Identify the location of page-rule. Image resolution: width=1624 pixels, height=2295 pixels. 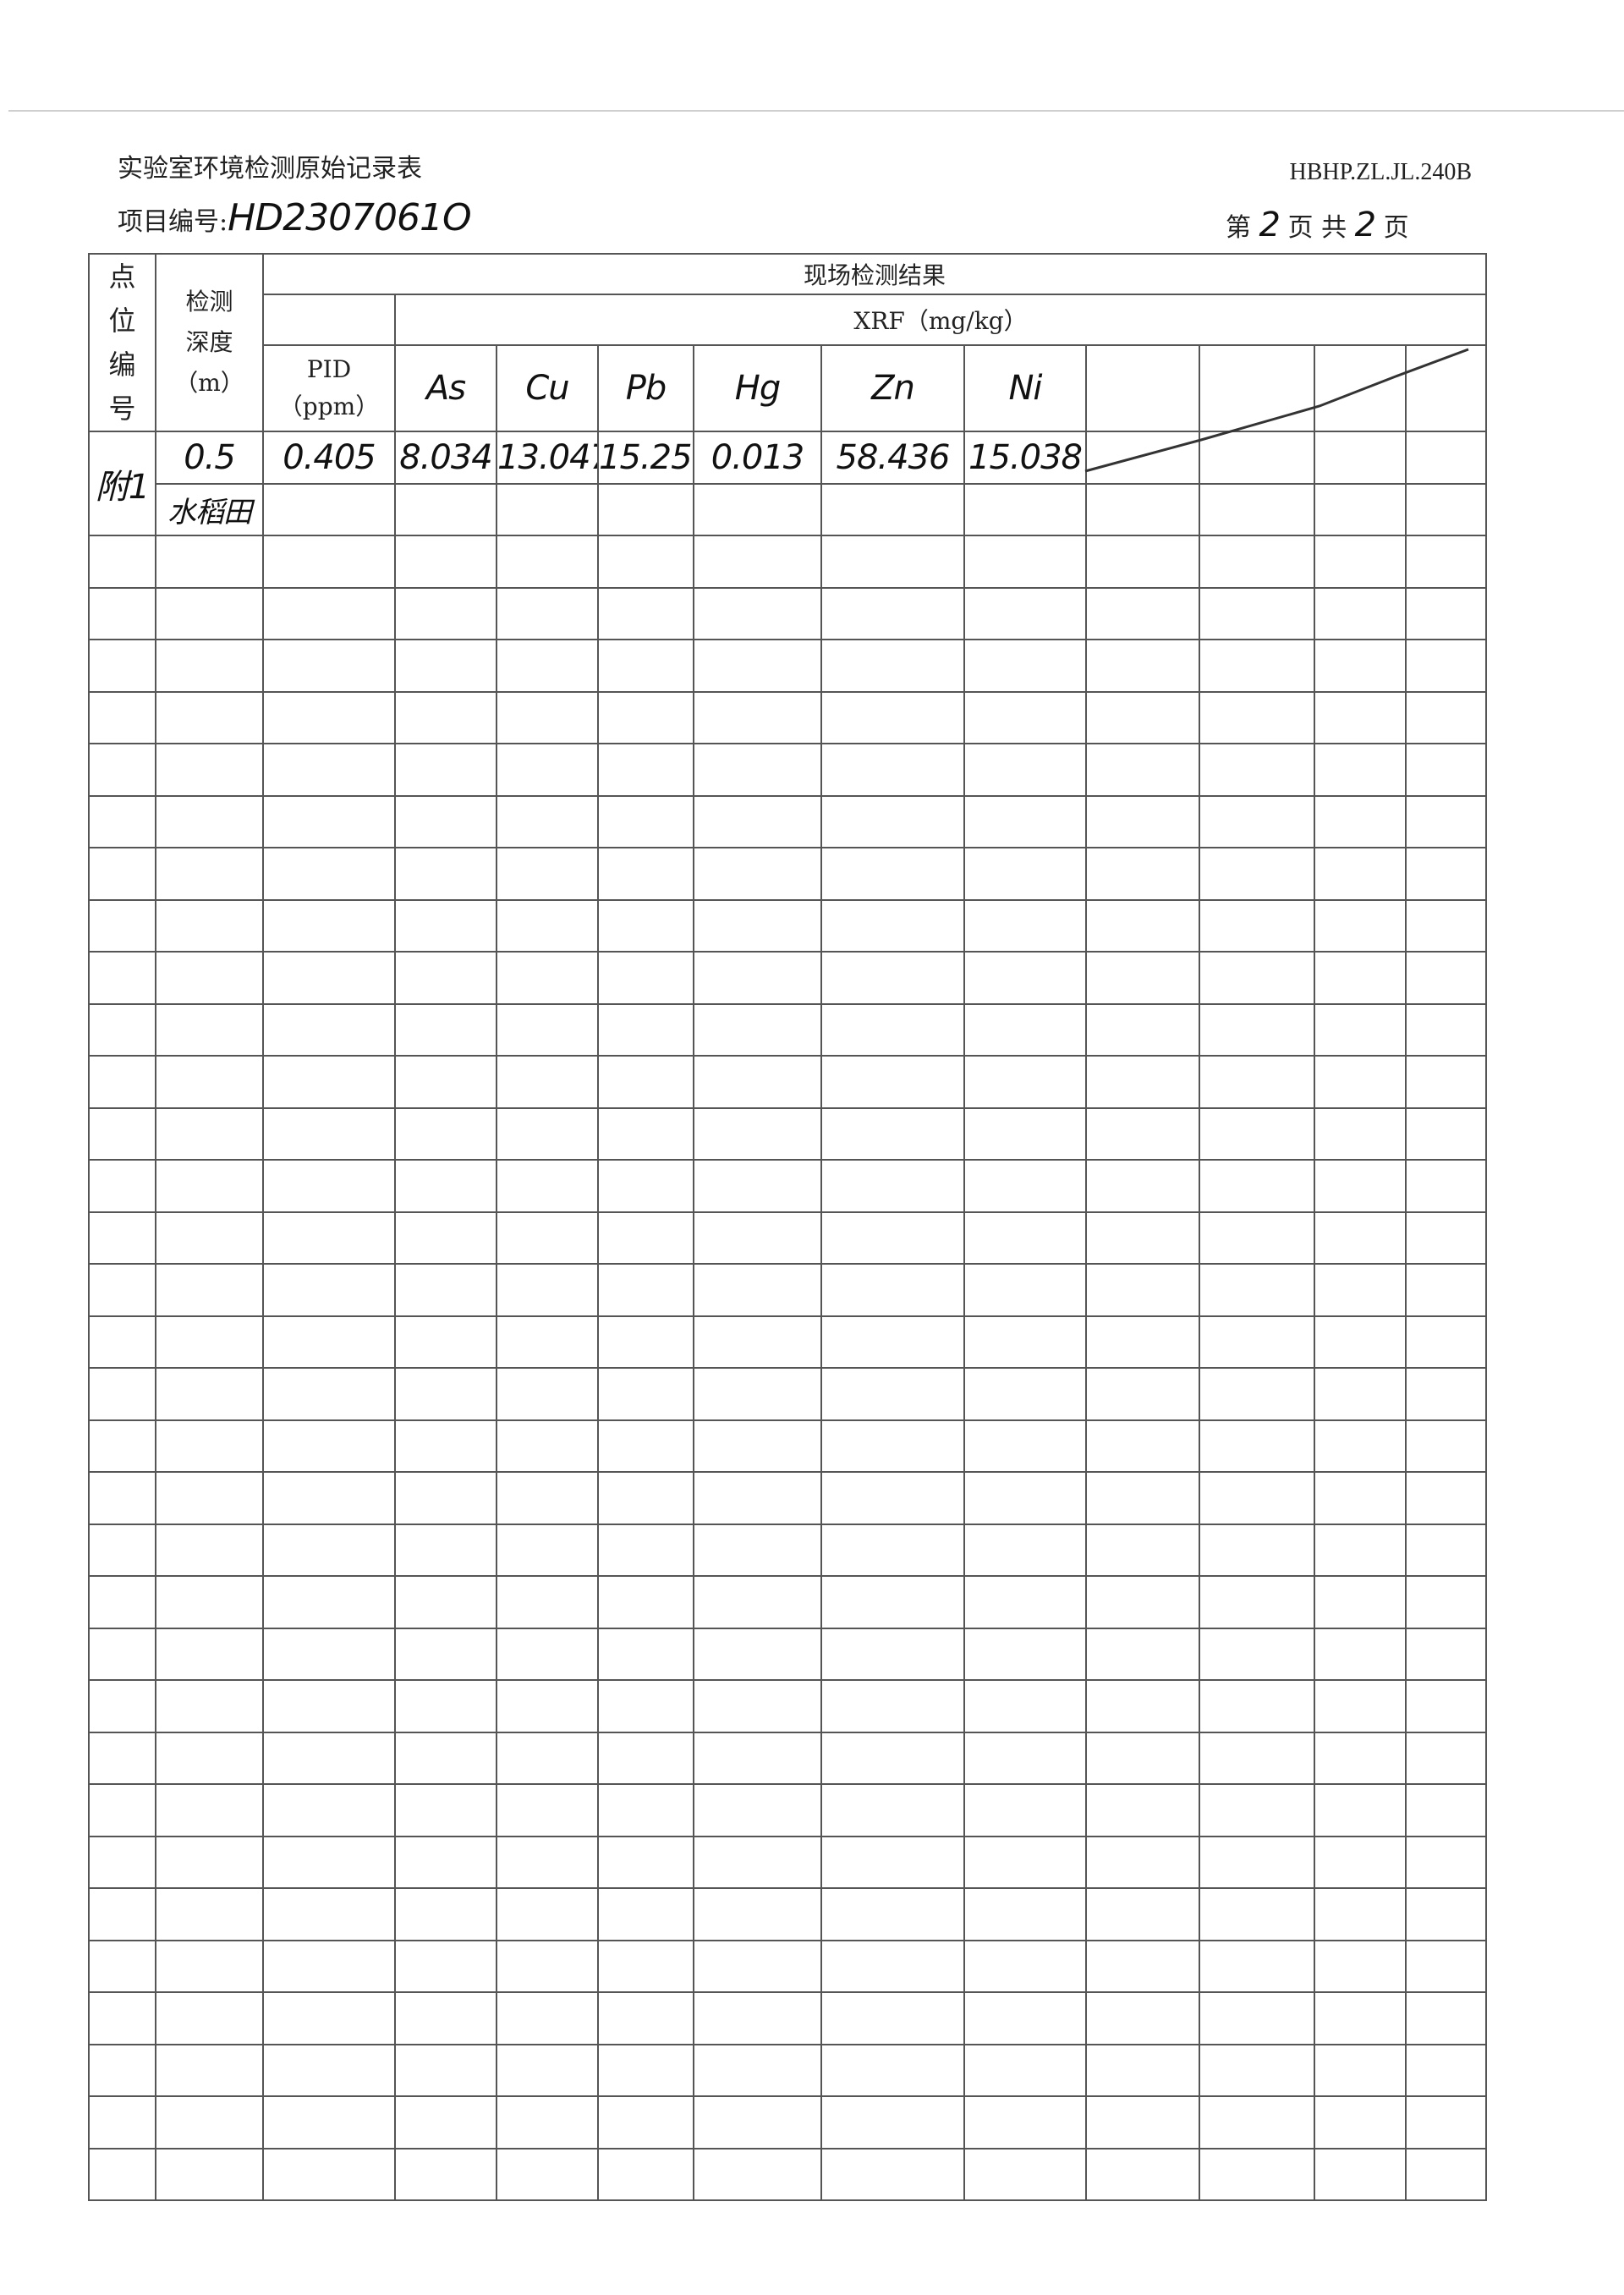
(816, 111).